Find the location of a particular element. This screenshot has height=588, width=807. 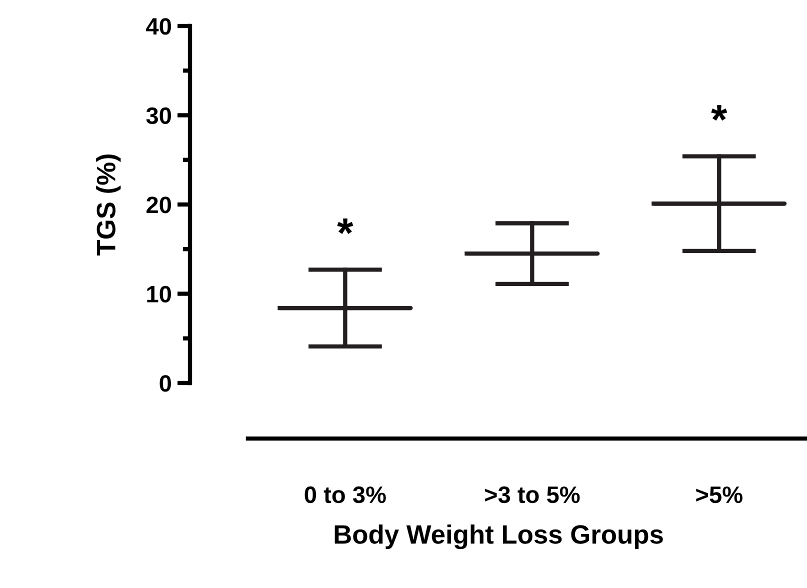

y-tick-label: 0 is located at coordinates (165, 383).